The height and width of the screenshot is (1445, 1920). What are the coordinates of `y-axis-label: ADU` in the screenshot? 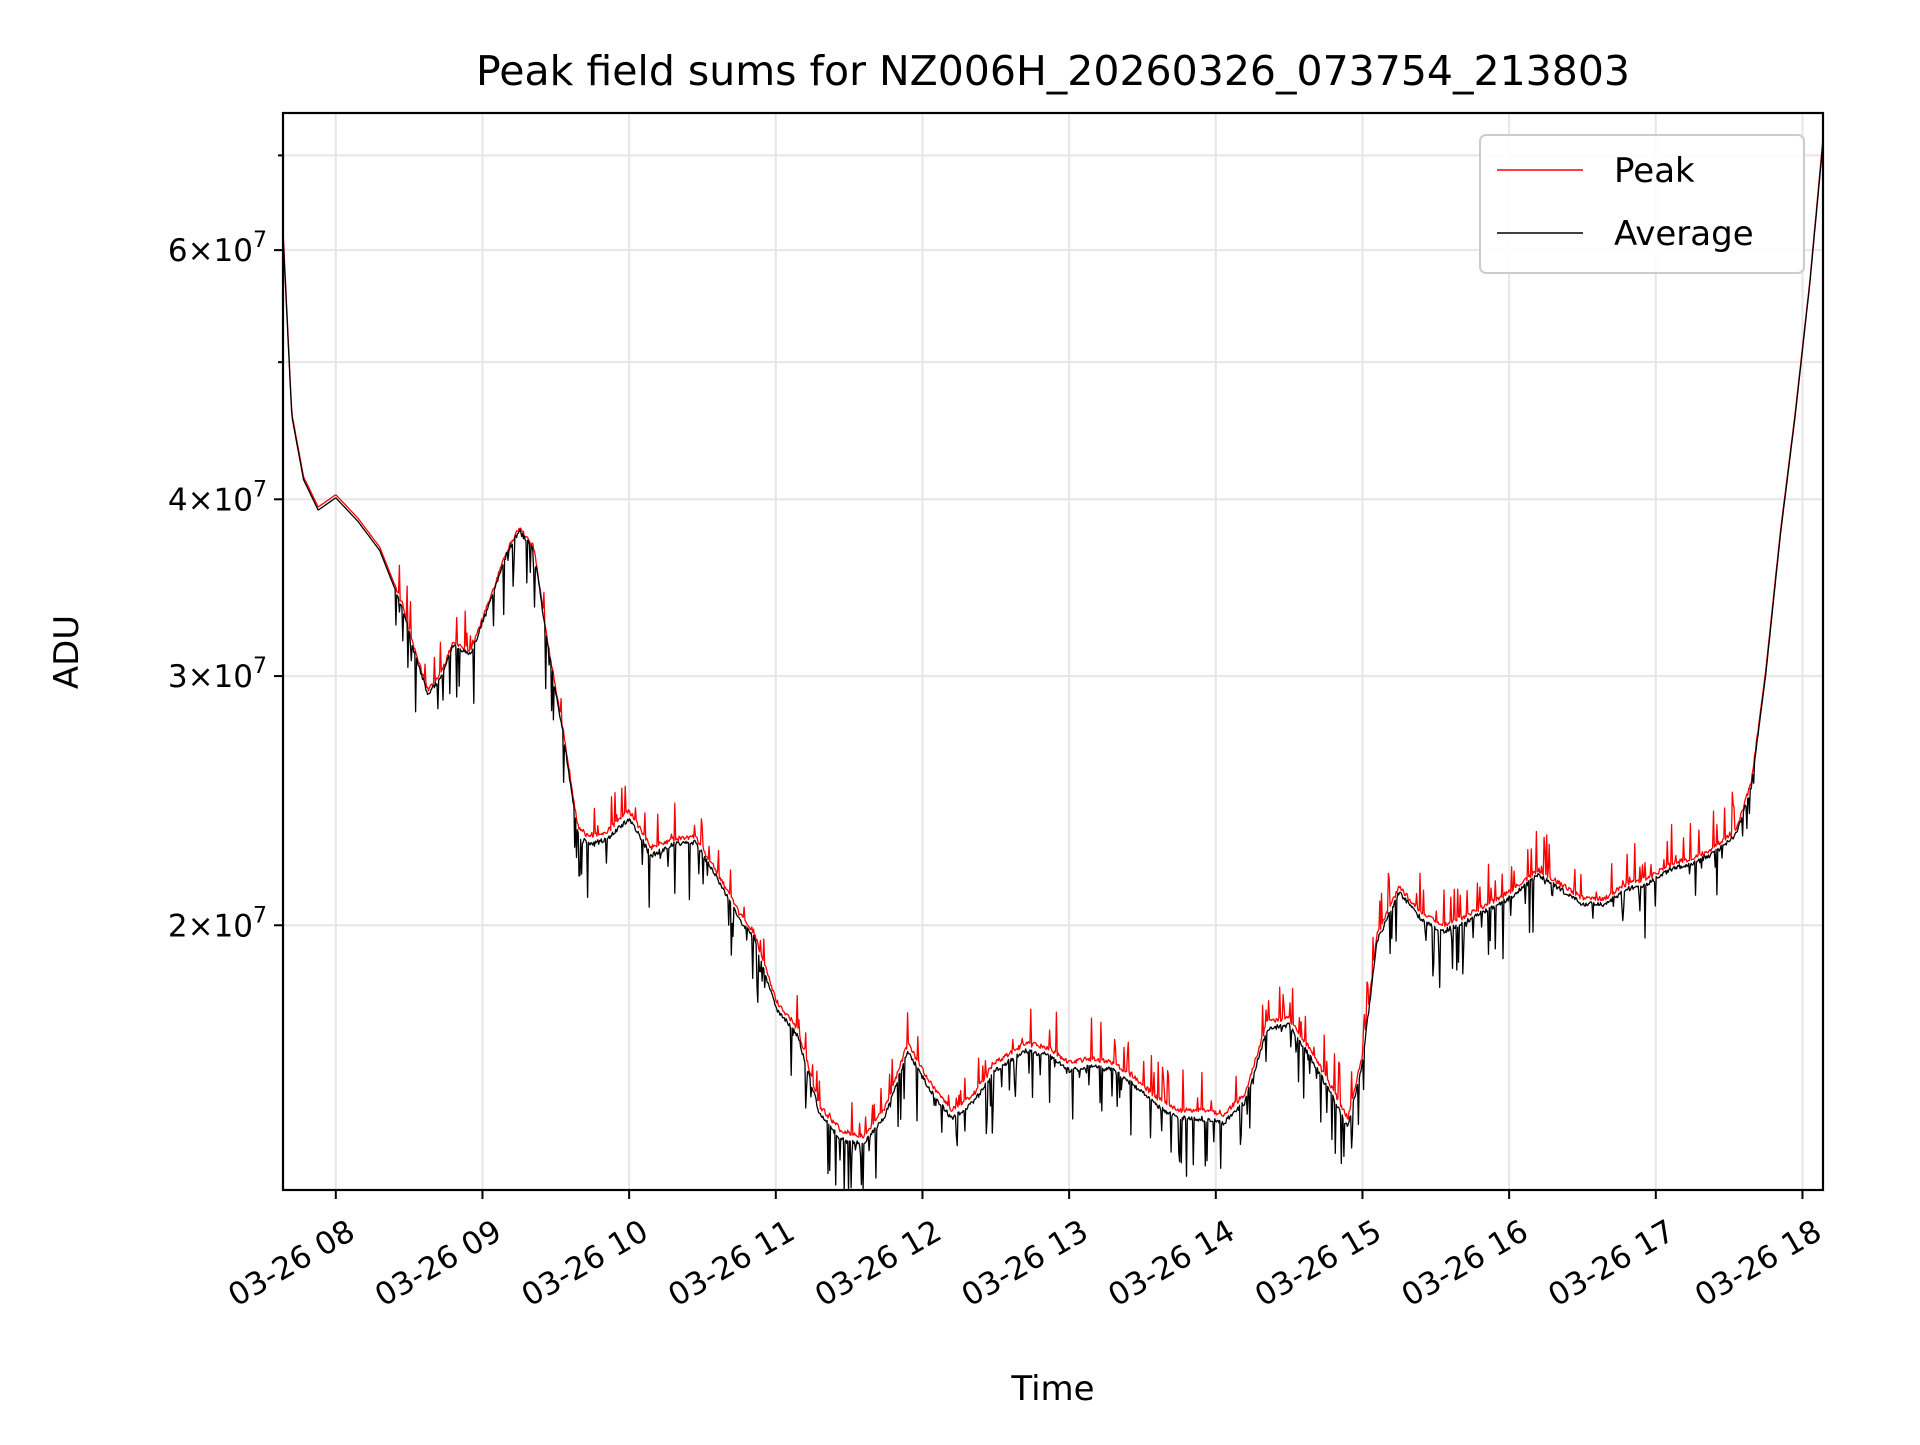 It's located at (67, 652).